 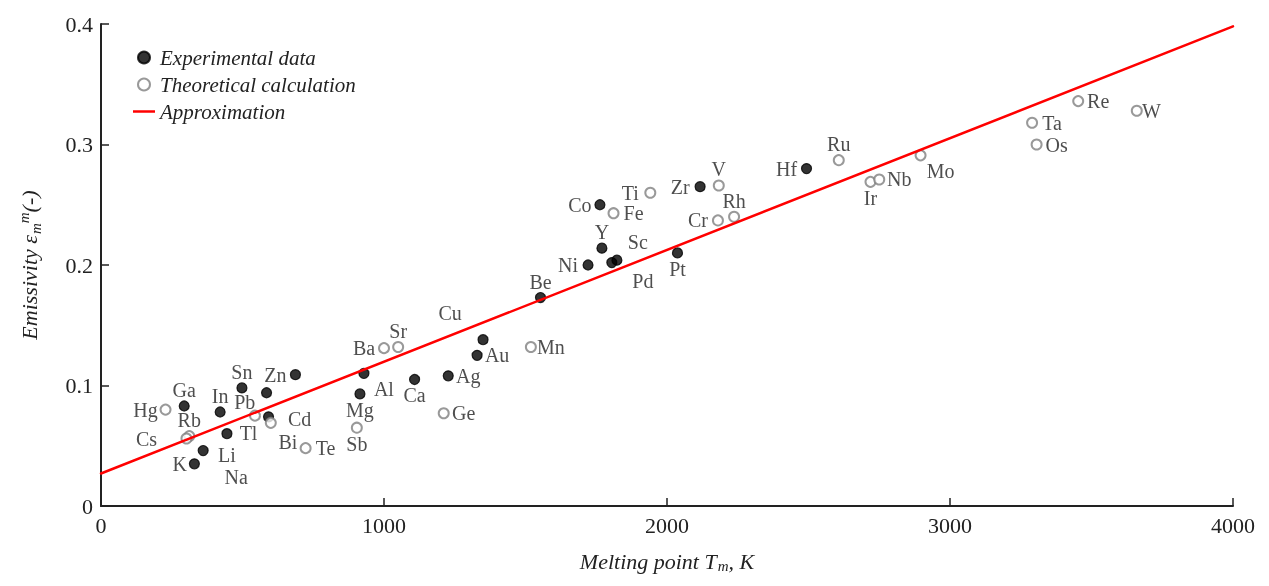 What do you see at coordinates (145, 410) in the screenshot?
I see `data-label: Hg` at bounding box center [145, 410].